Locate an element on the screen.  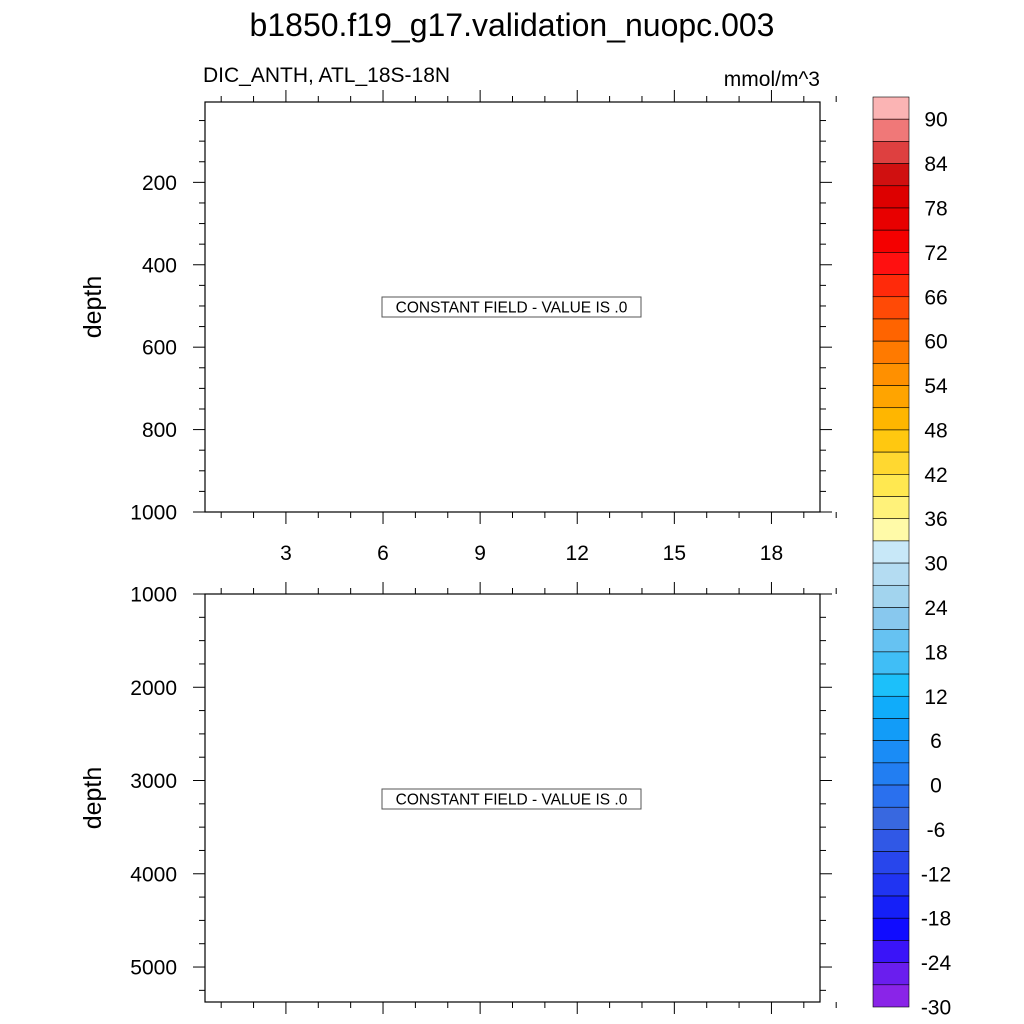
colorbar-label: 6 is located at coordinates (936, 741).